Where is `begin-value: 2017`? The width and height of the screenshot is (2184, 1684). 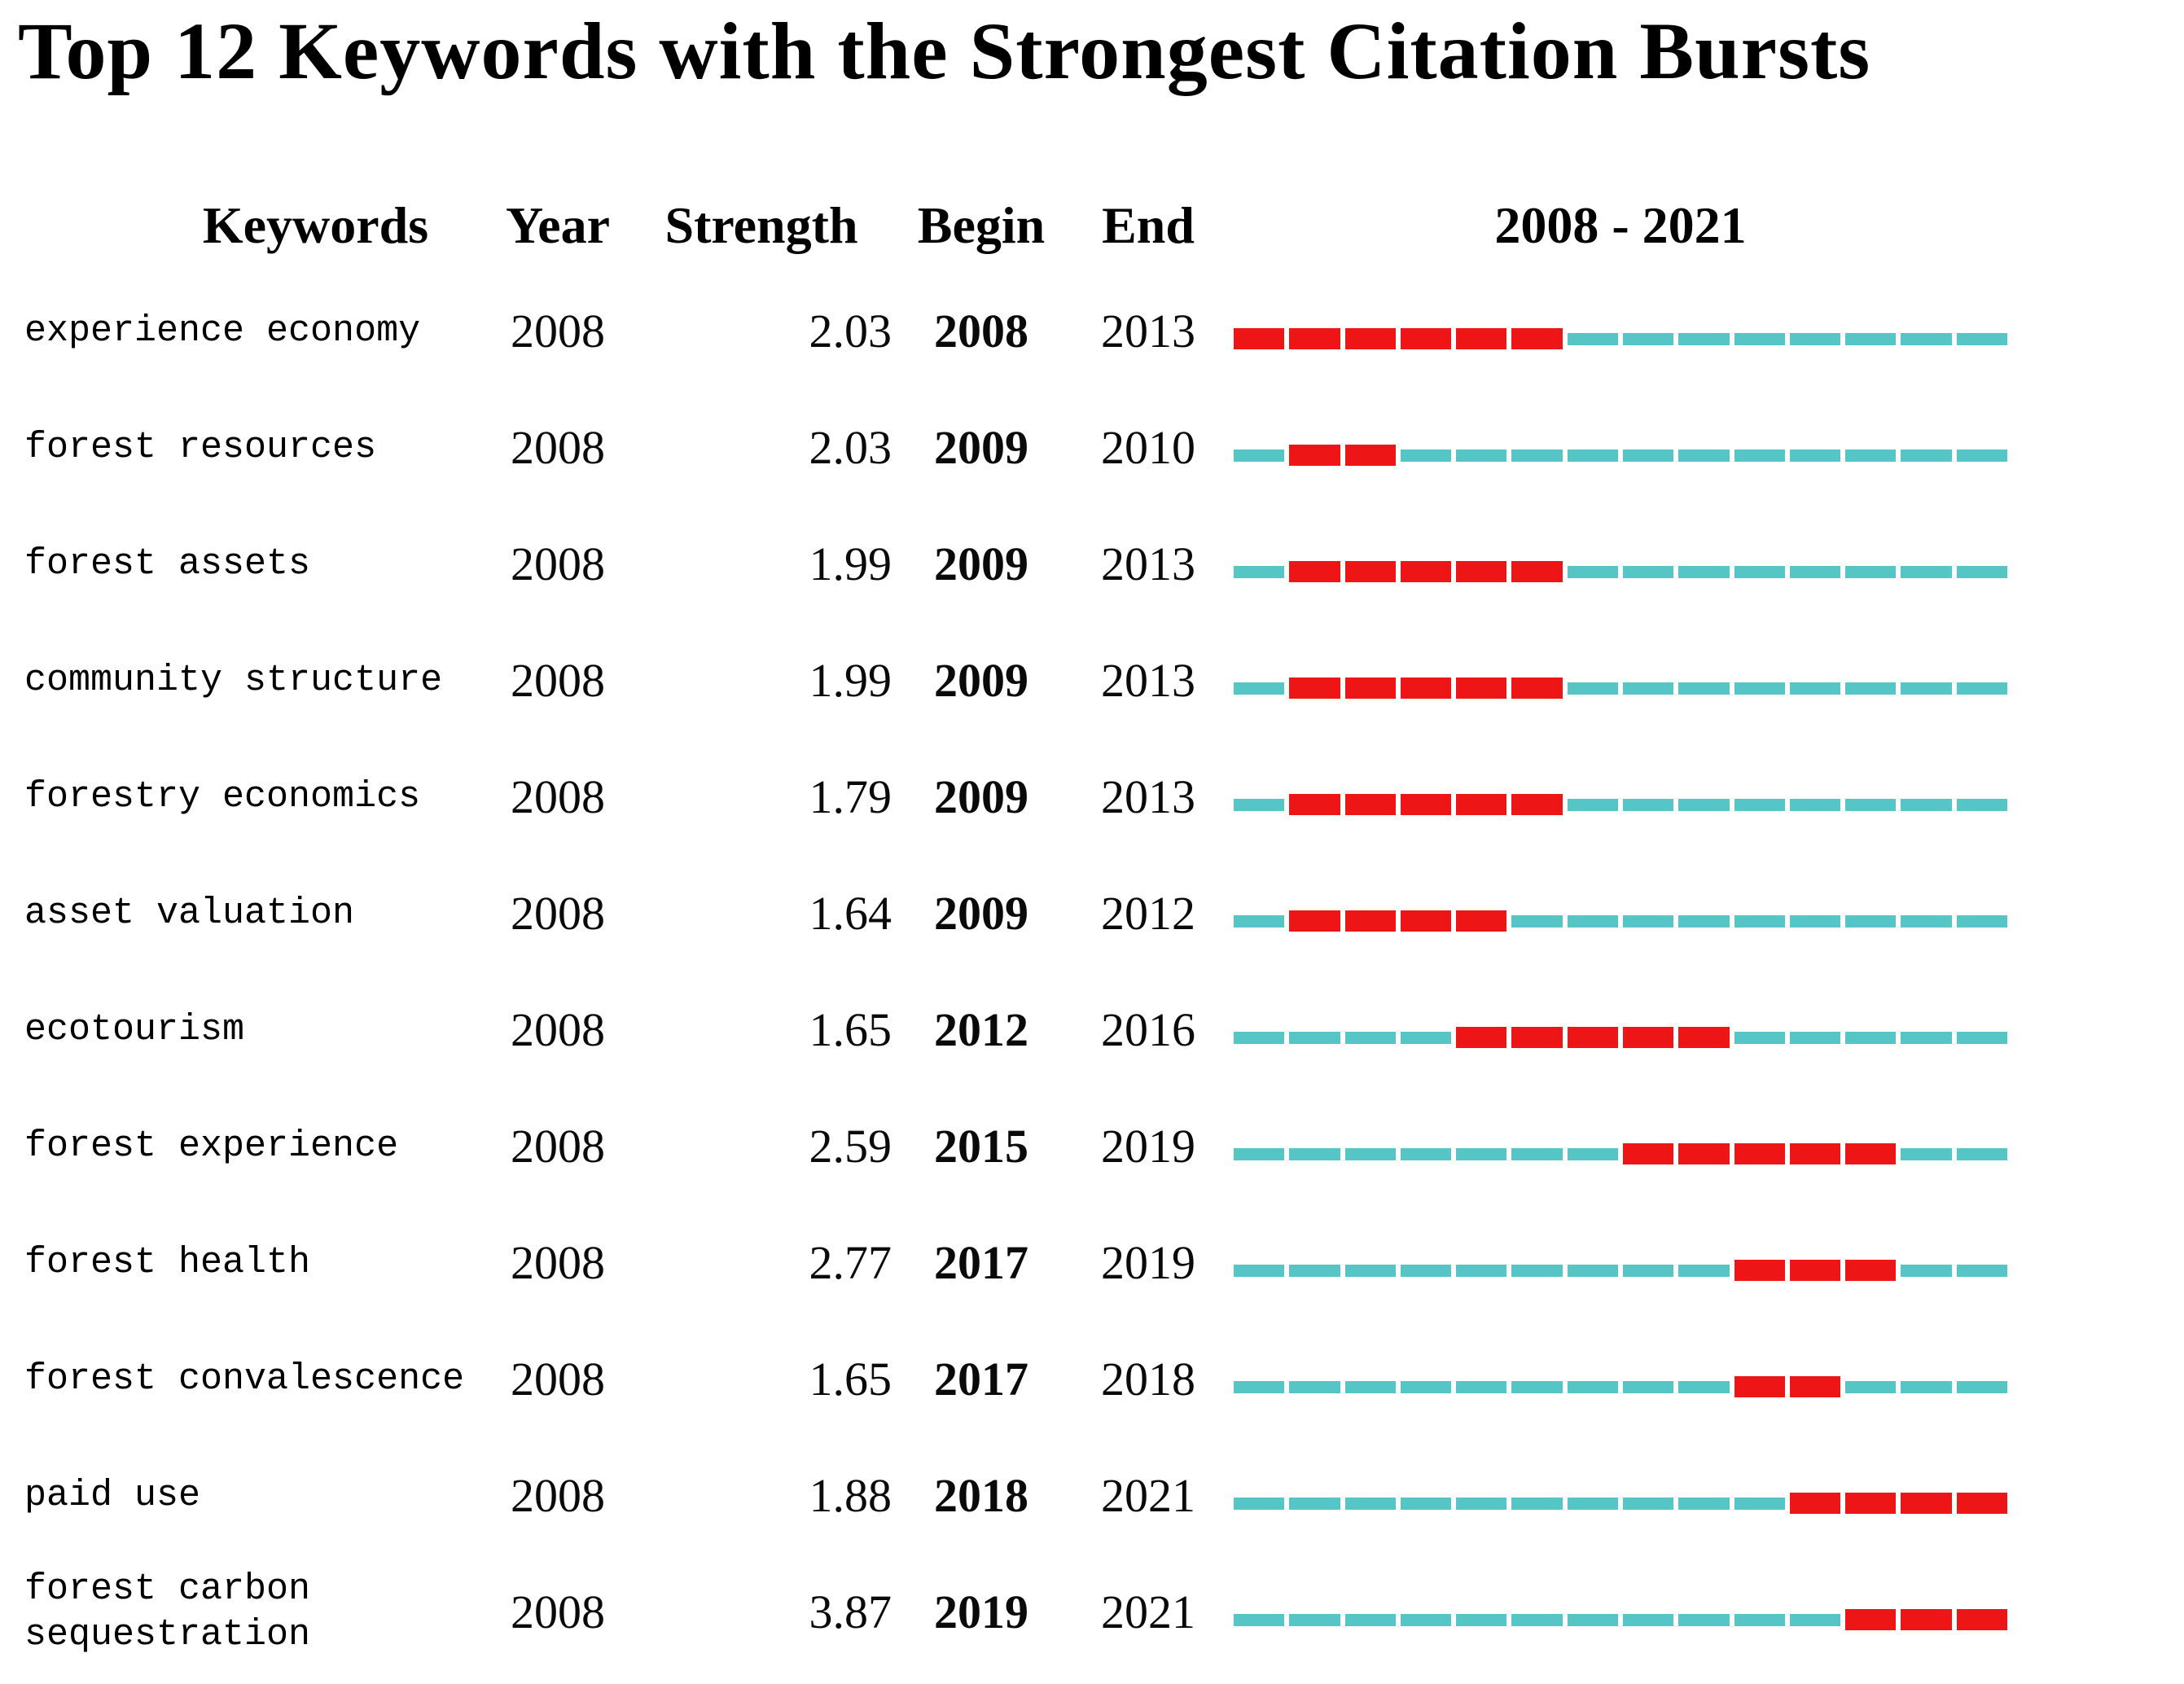
begin-value: 2017 is located at coordinates (981, 1379).